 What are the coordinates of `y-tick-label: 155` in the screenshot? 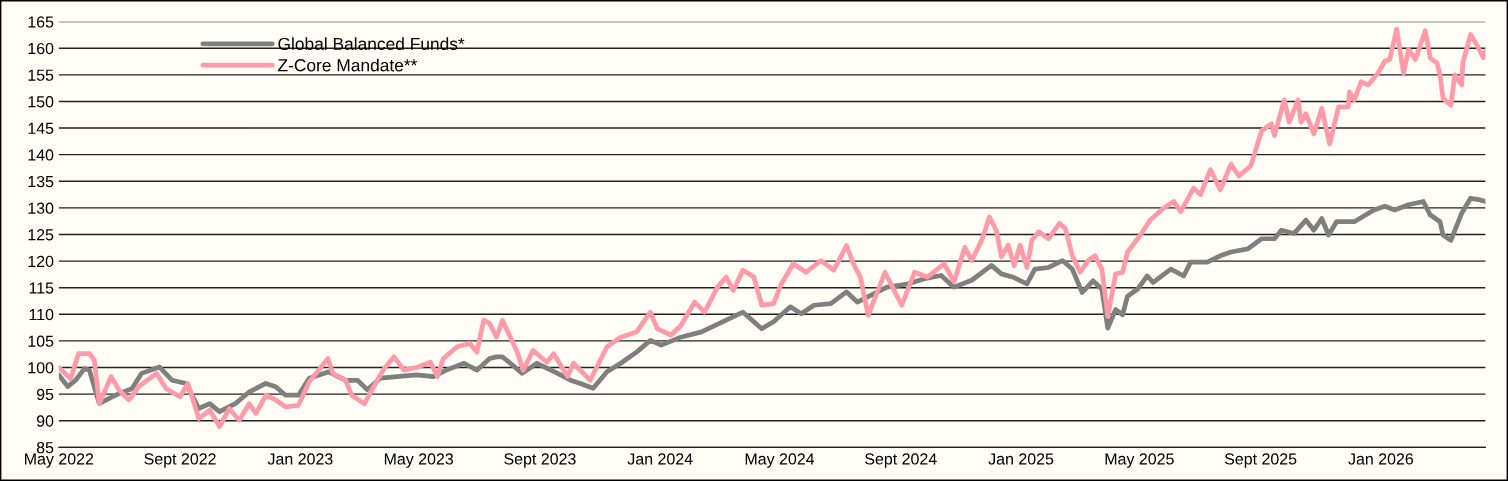 It's located at (41, 75).